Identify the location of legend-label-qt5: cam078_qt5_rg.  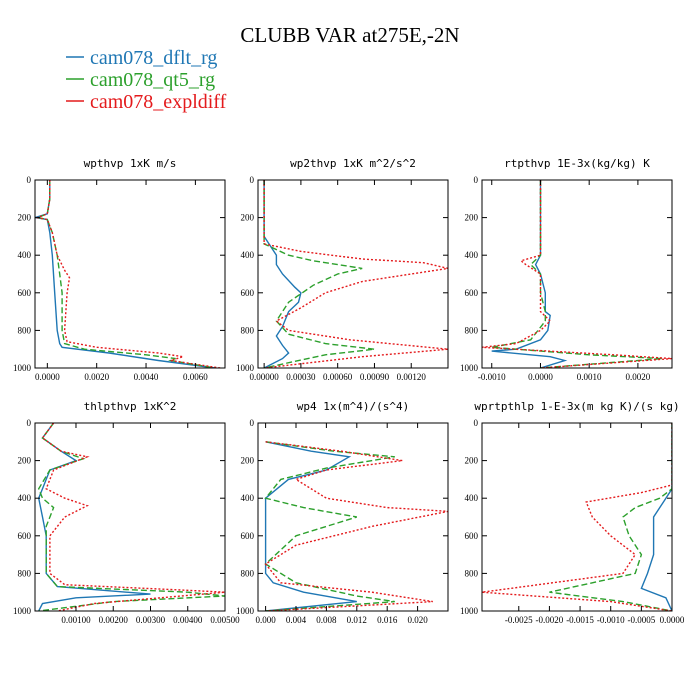
(152, 80).